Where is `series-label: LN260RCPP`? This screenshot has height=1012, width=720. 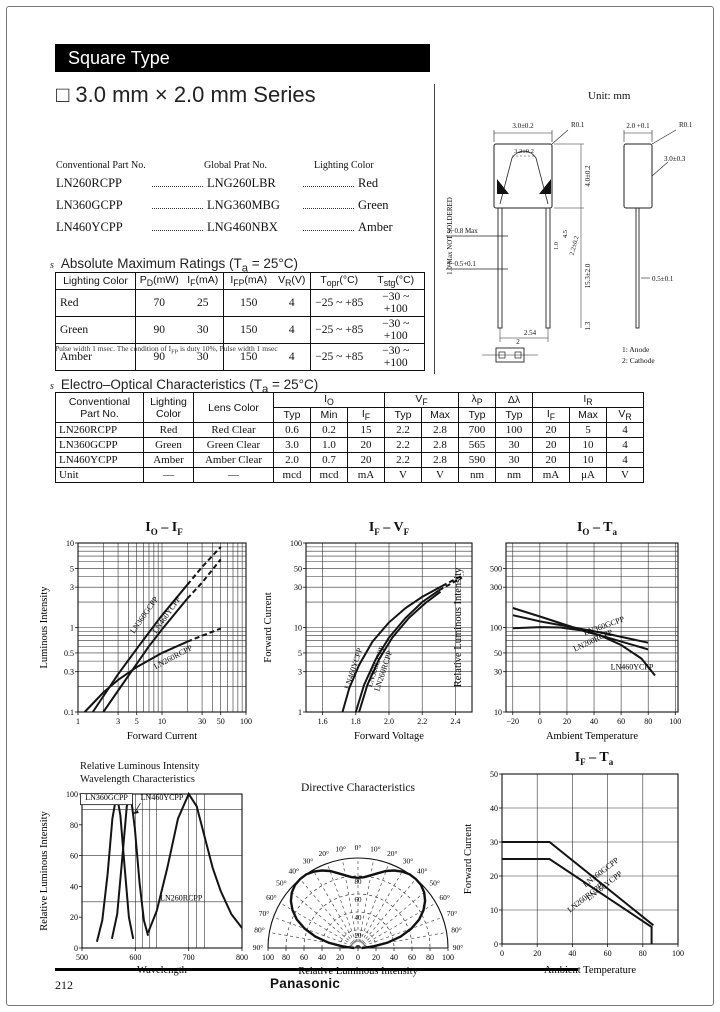
series-label: LN260RCPP is located at coordinates (181, 897).